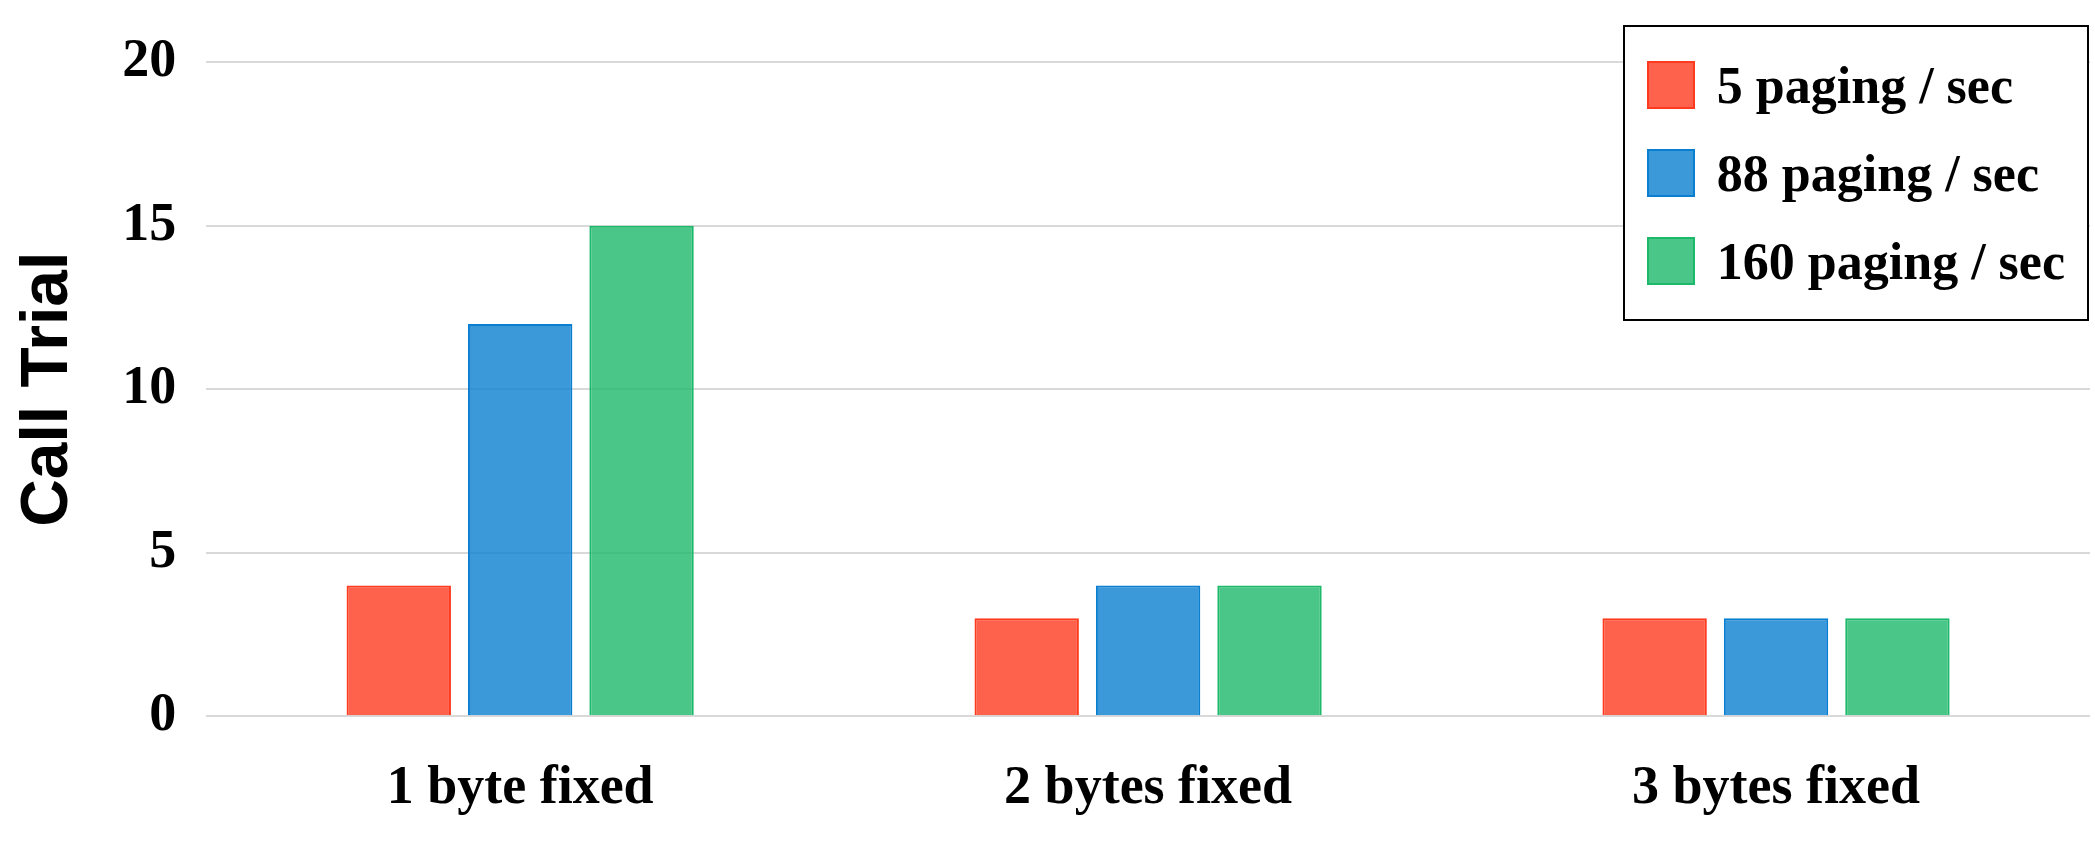  Describe the element at coordinates (1877, 173) in the screenshot. I see `legend-label: 88 paging / sec` at that location.